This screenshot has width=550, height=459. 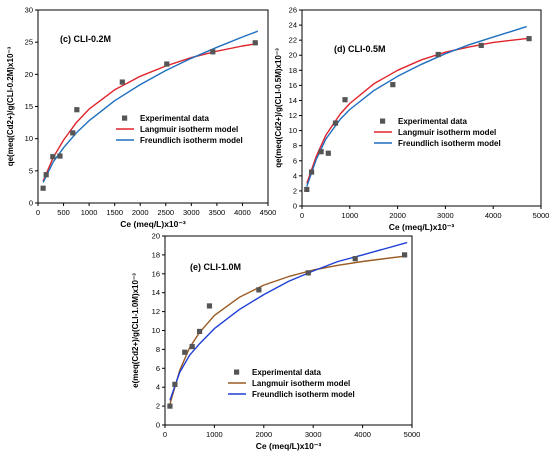 I want to click on y-axis-title: qe(meq(Cd2+)/g(CLI-0.5M)x10⁻³, so click(x=278, y=108).